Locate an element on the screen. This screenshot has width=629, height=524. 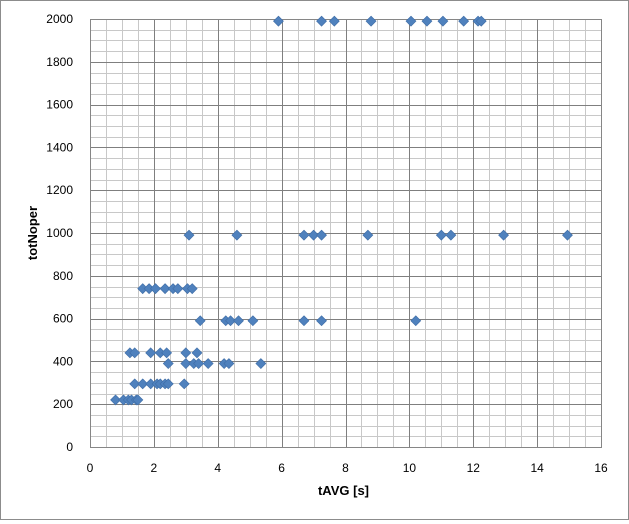
y-tick-label: 800 is located at coordinates (63, 276).